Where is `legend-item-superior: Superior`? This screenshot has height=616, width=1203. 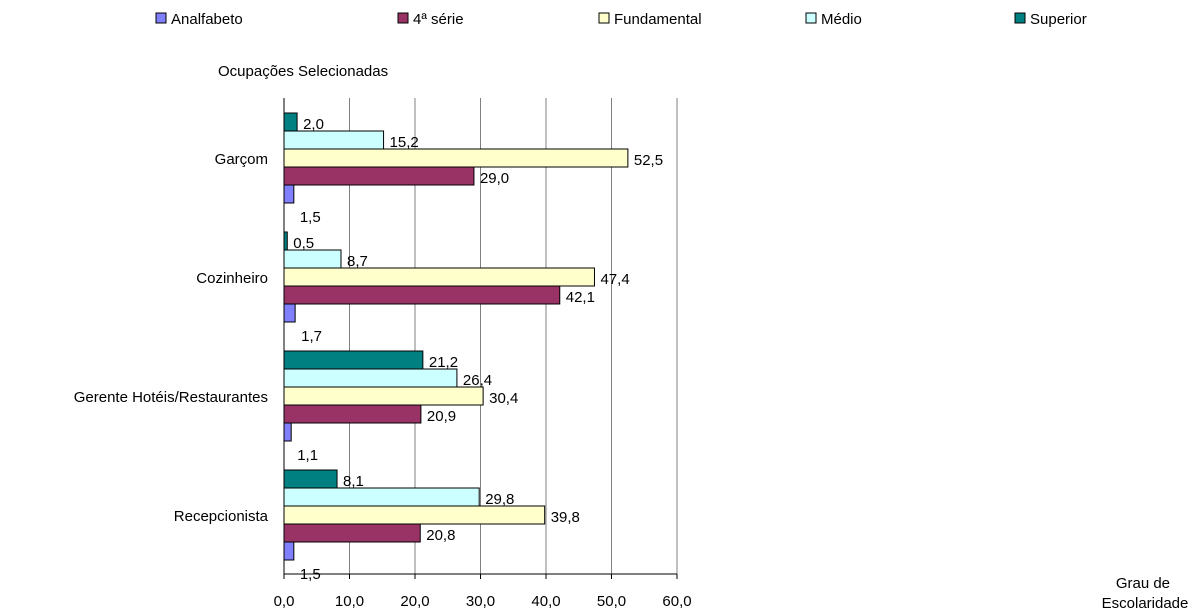 legend-item-superior: Superior is located at coordinates (1050, 19).